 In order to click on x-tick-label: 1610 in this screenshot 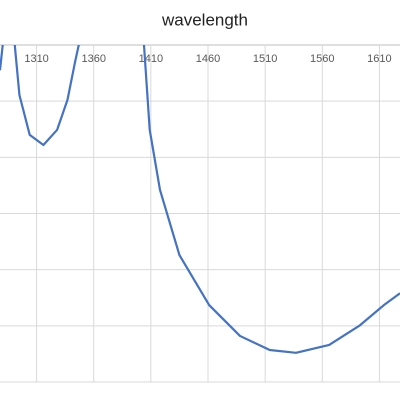, I will do `click(379, 59)`.